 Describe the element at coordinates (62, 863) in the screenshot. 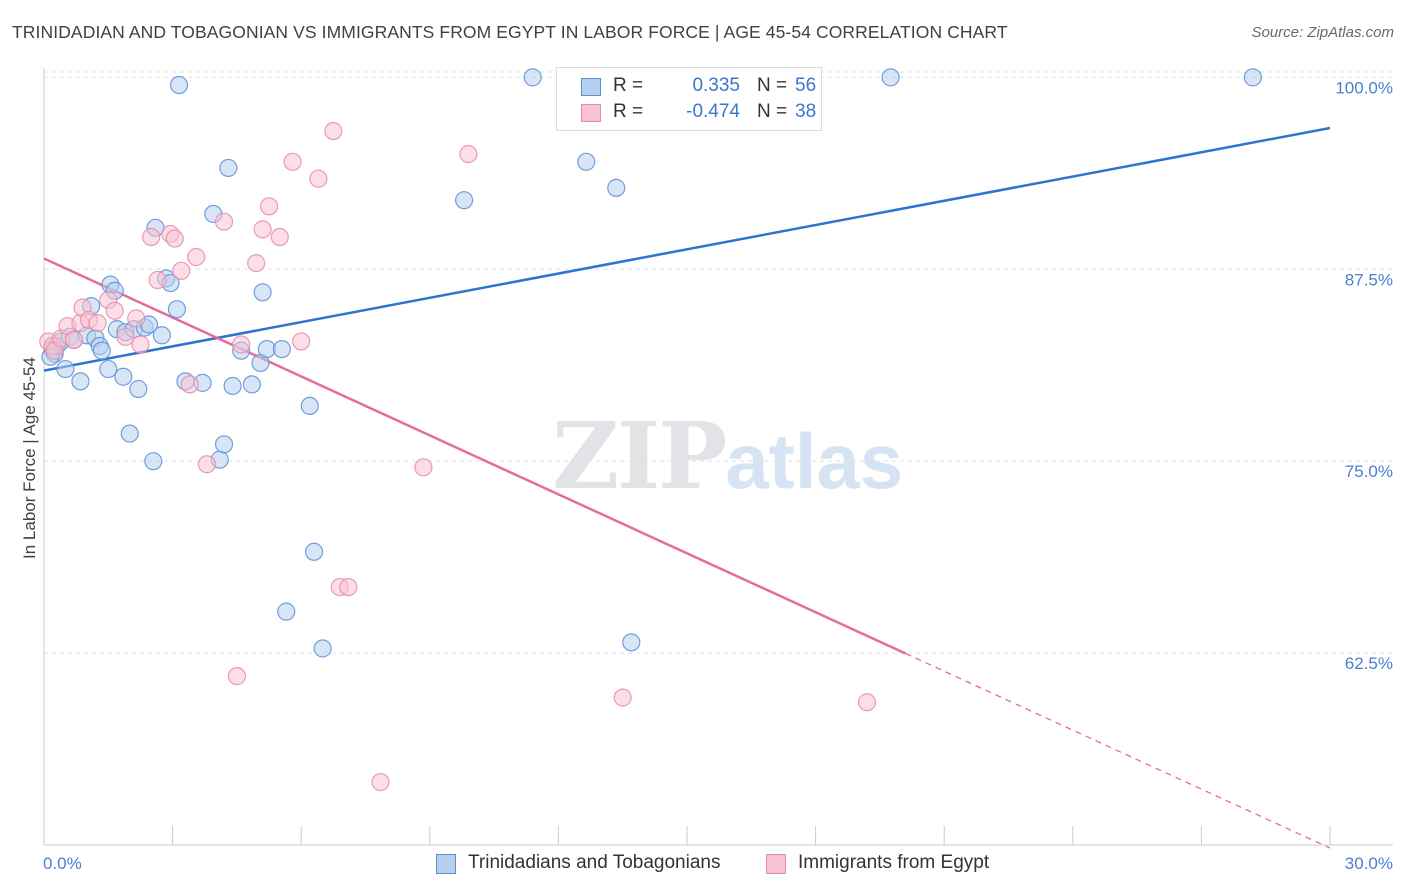

I see `x-tick-label-min: 0.0%` at that location.